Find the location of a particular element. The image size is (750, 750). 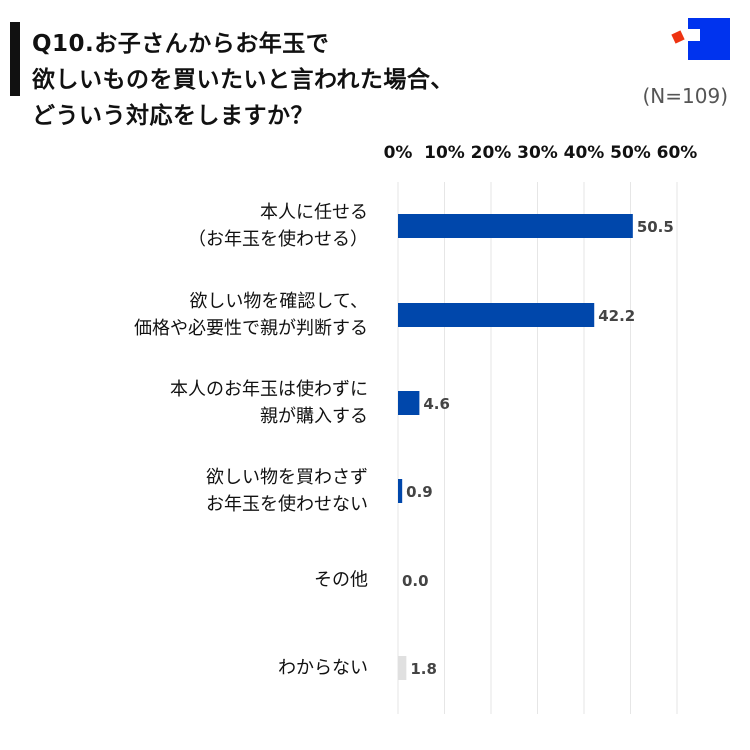

title-accent-bar is located at coordinates (15, 59).